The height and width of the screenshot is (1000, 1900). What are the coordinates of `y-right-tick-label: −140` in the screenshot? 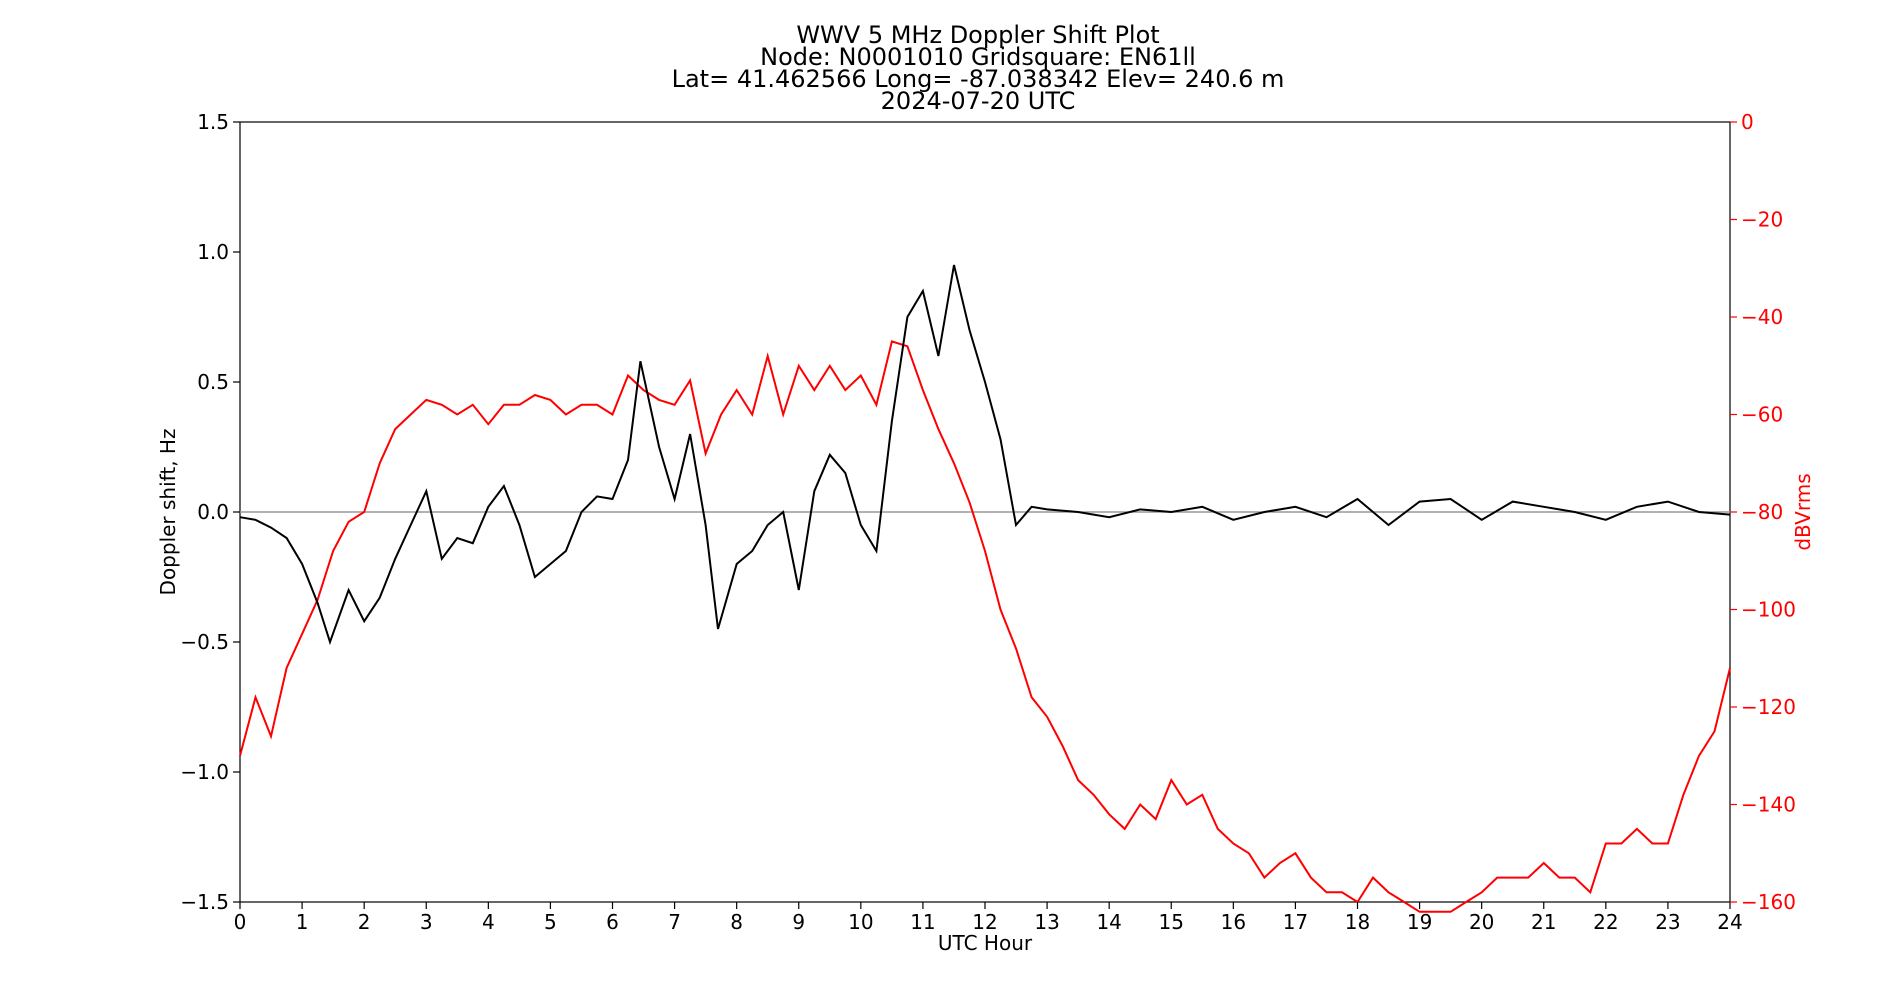 It's located at (1768, 805).